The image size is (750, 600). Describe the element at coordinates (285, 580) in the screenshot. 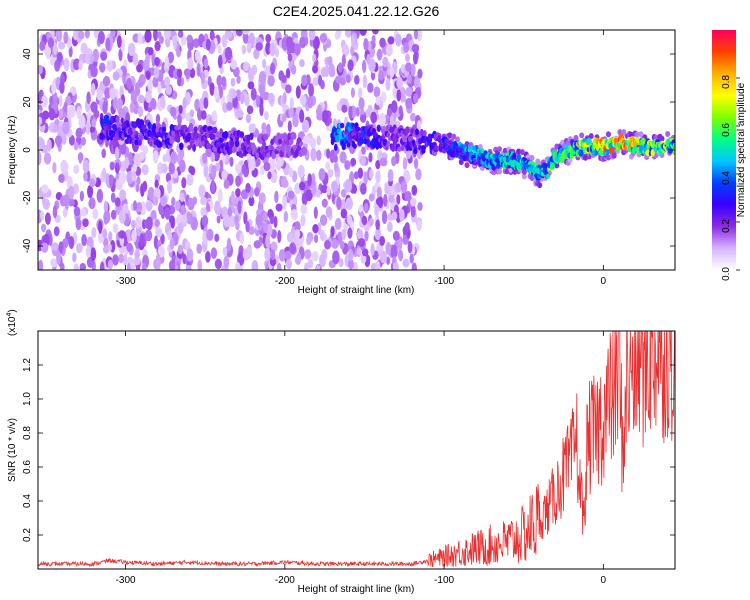

I see `snr-x-tick-label: -200` at that location.